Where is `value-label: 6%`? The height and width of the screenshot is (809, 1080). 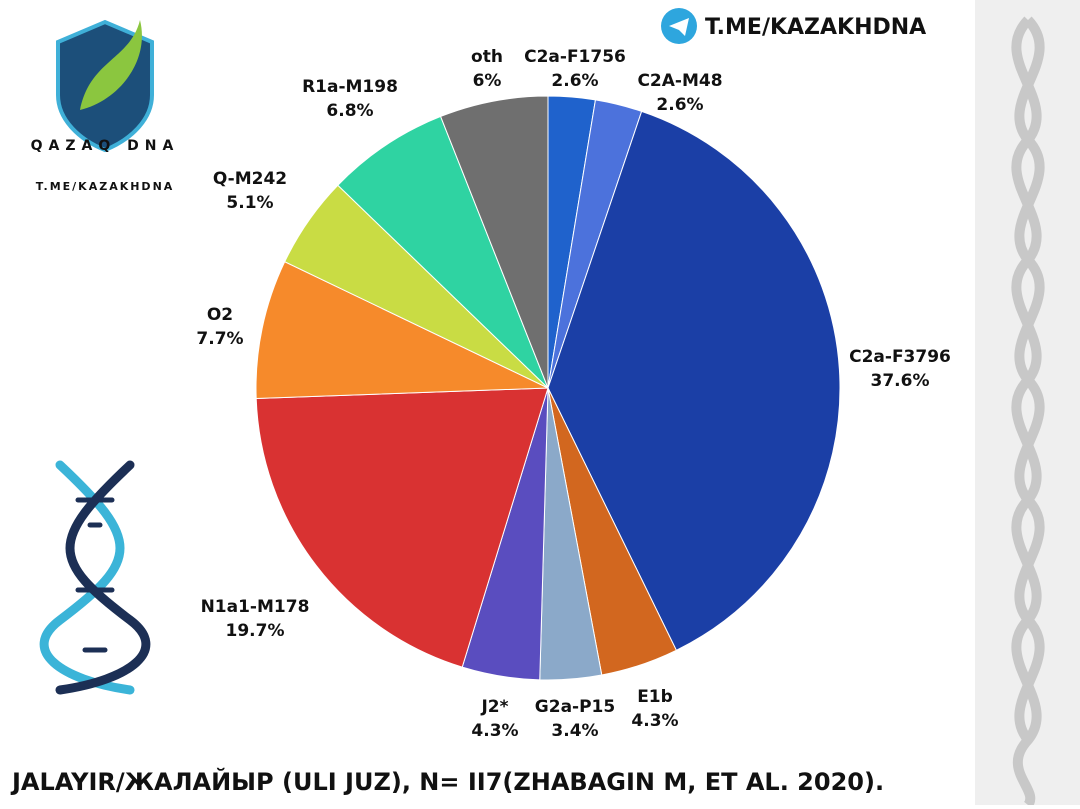
value-label: 6% is located at coordinates (487, 81).